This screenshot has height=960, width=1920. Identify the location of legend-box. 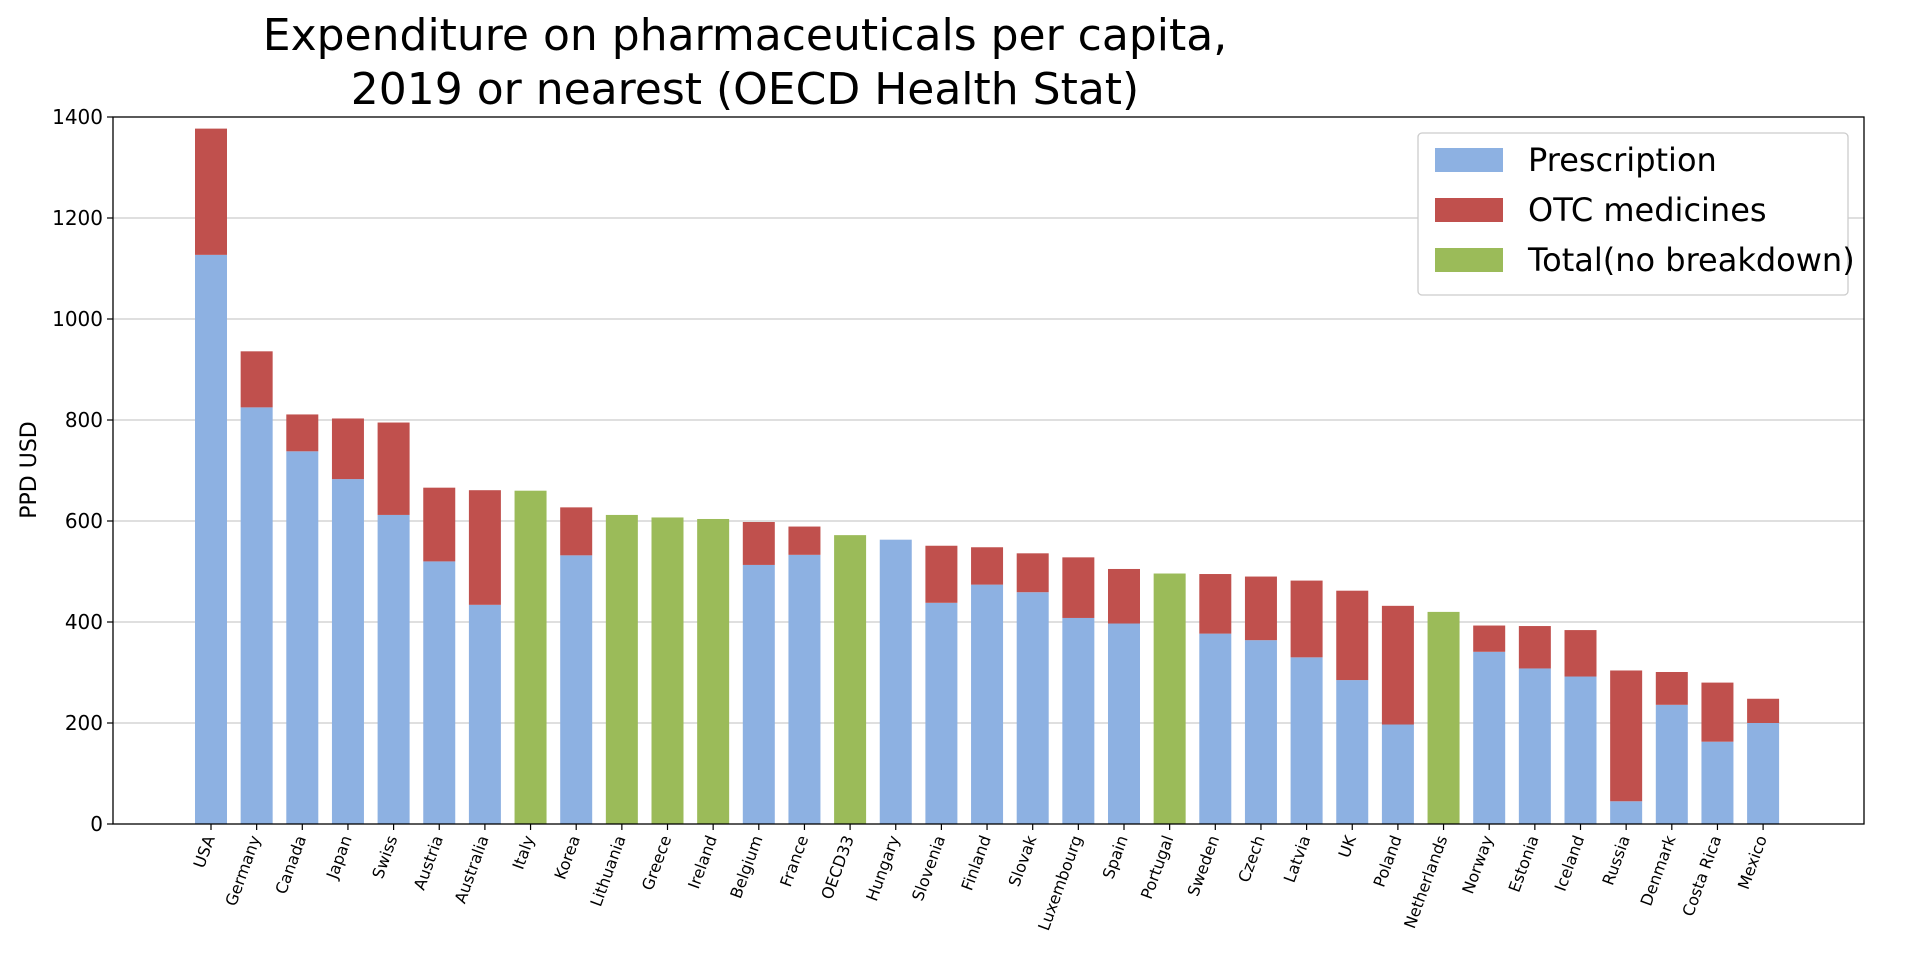
(1633, 214).